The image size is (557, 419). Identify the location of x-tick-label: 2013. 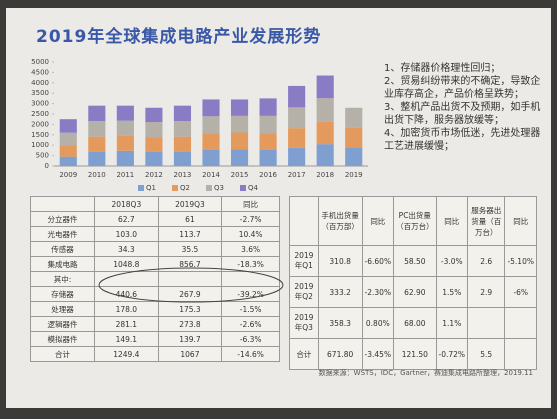
(183, 175).